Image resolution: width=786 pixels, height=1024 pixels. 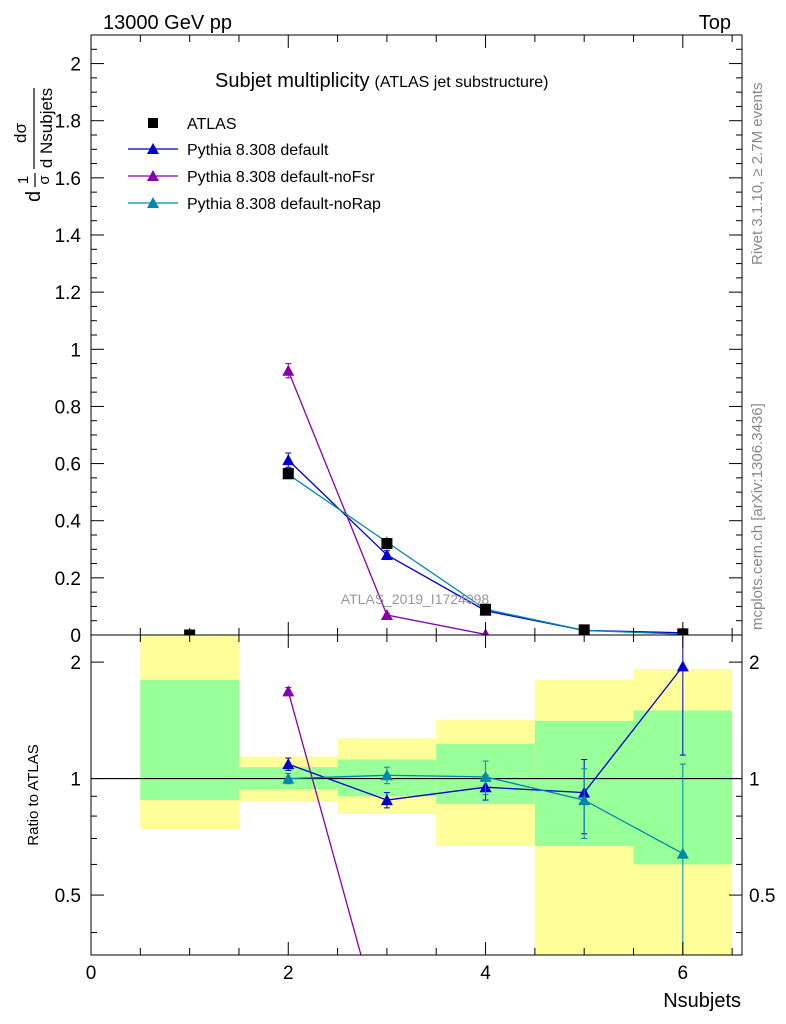 I want to click on legend-marker-nofsr, so click(x=153, y=175).